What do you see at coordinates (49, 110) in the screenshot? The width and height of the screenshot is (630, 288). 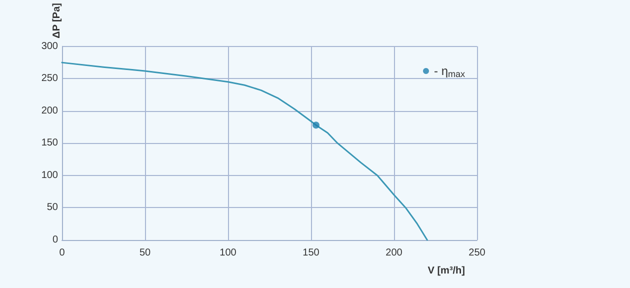 I see `y-tick-label: 200` at bounding box center [49, 110].